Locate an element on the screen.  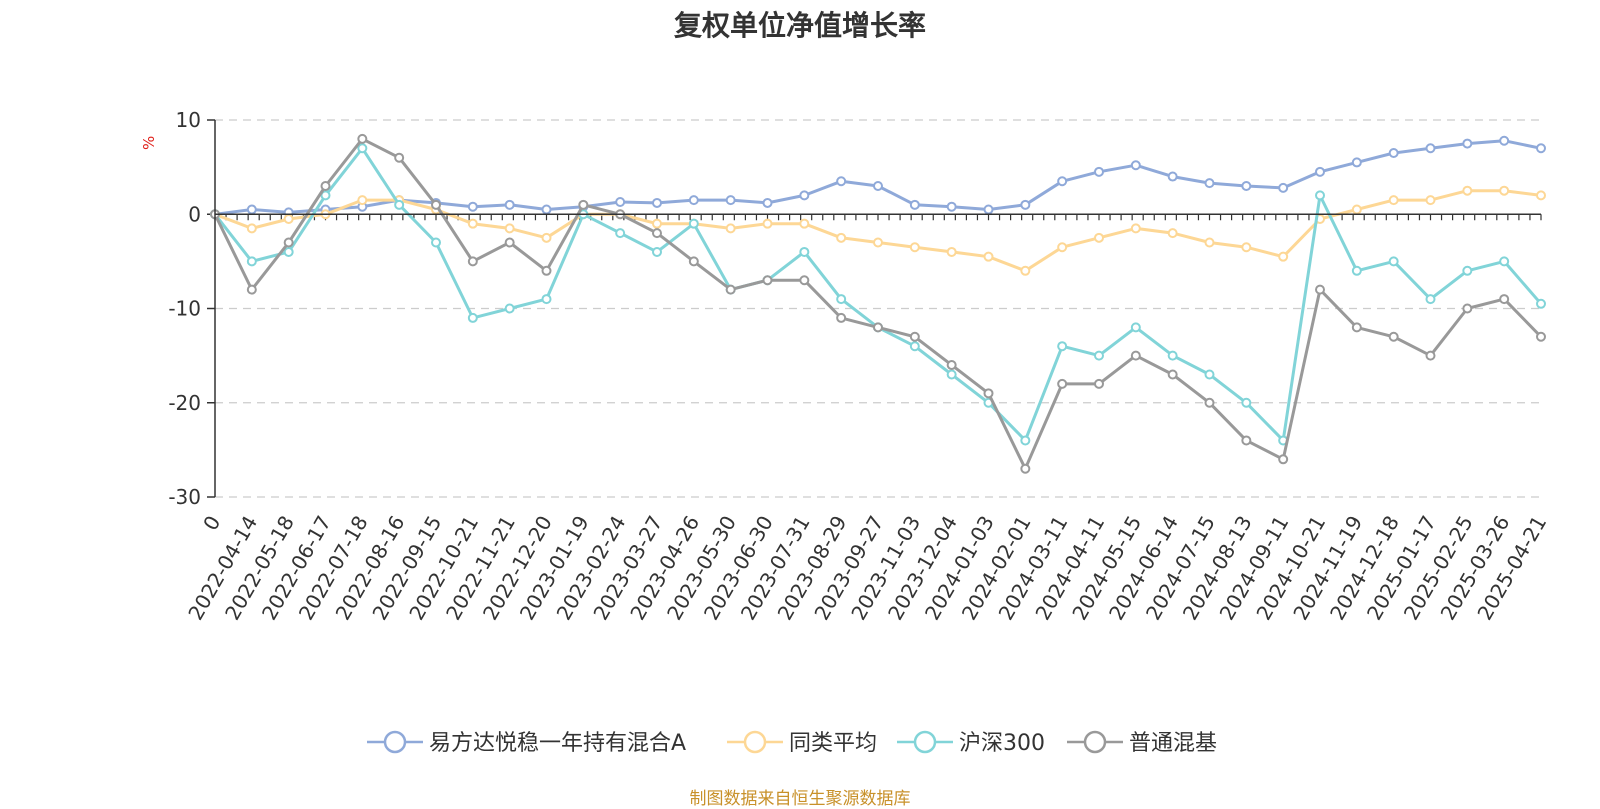
y-tick-label: -20 is located at coordinates (184, 403).